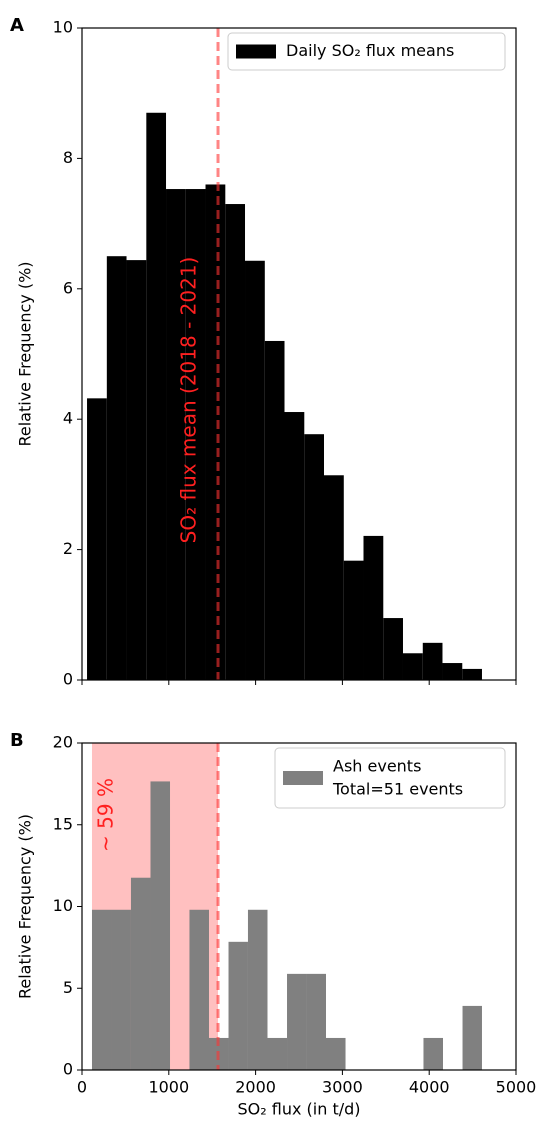  I want to click on y-tick-label: 20, so click(63, 742).